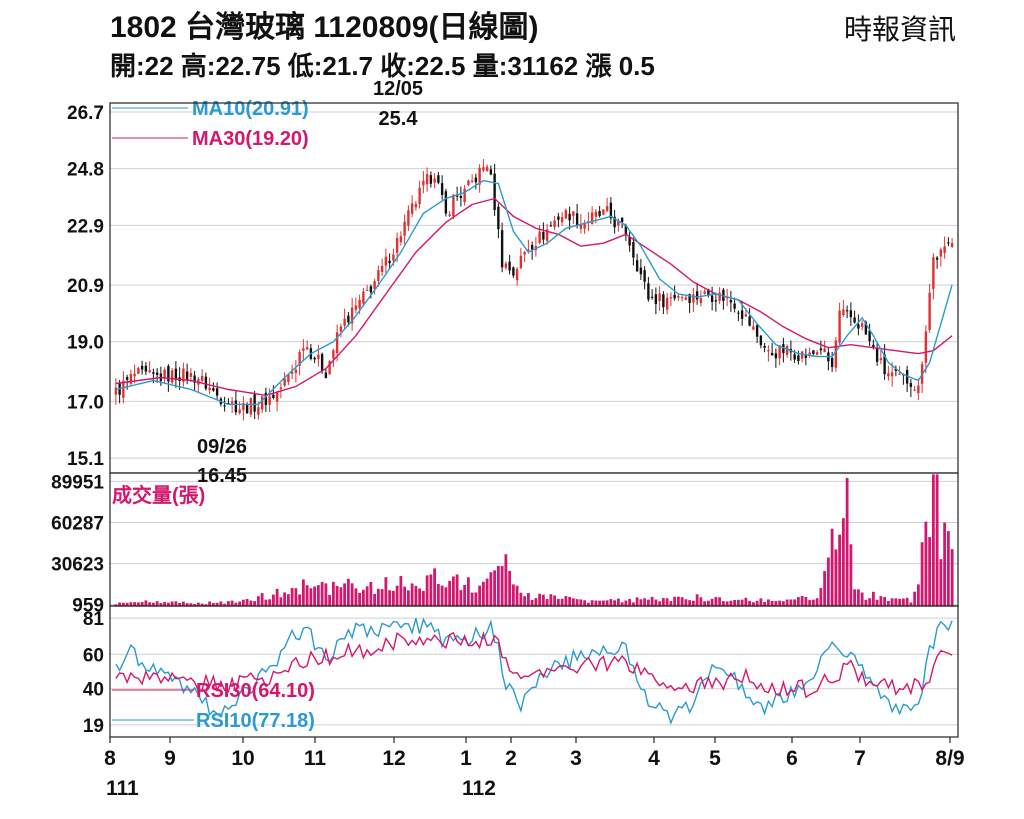  I want to click on legend-label: MA30(19.20), so click(250, 139).